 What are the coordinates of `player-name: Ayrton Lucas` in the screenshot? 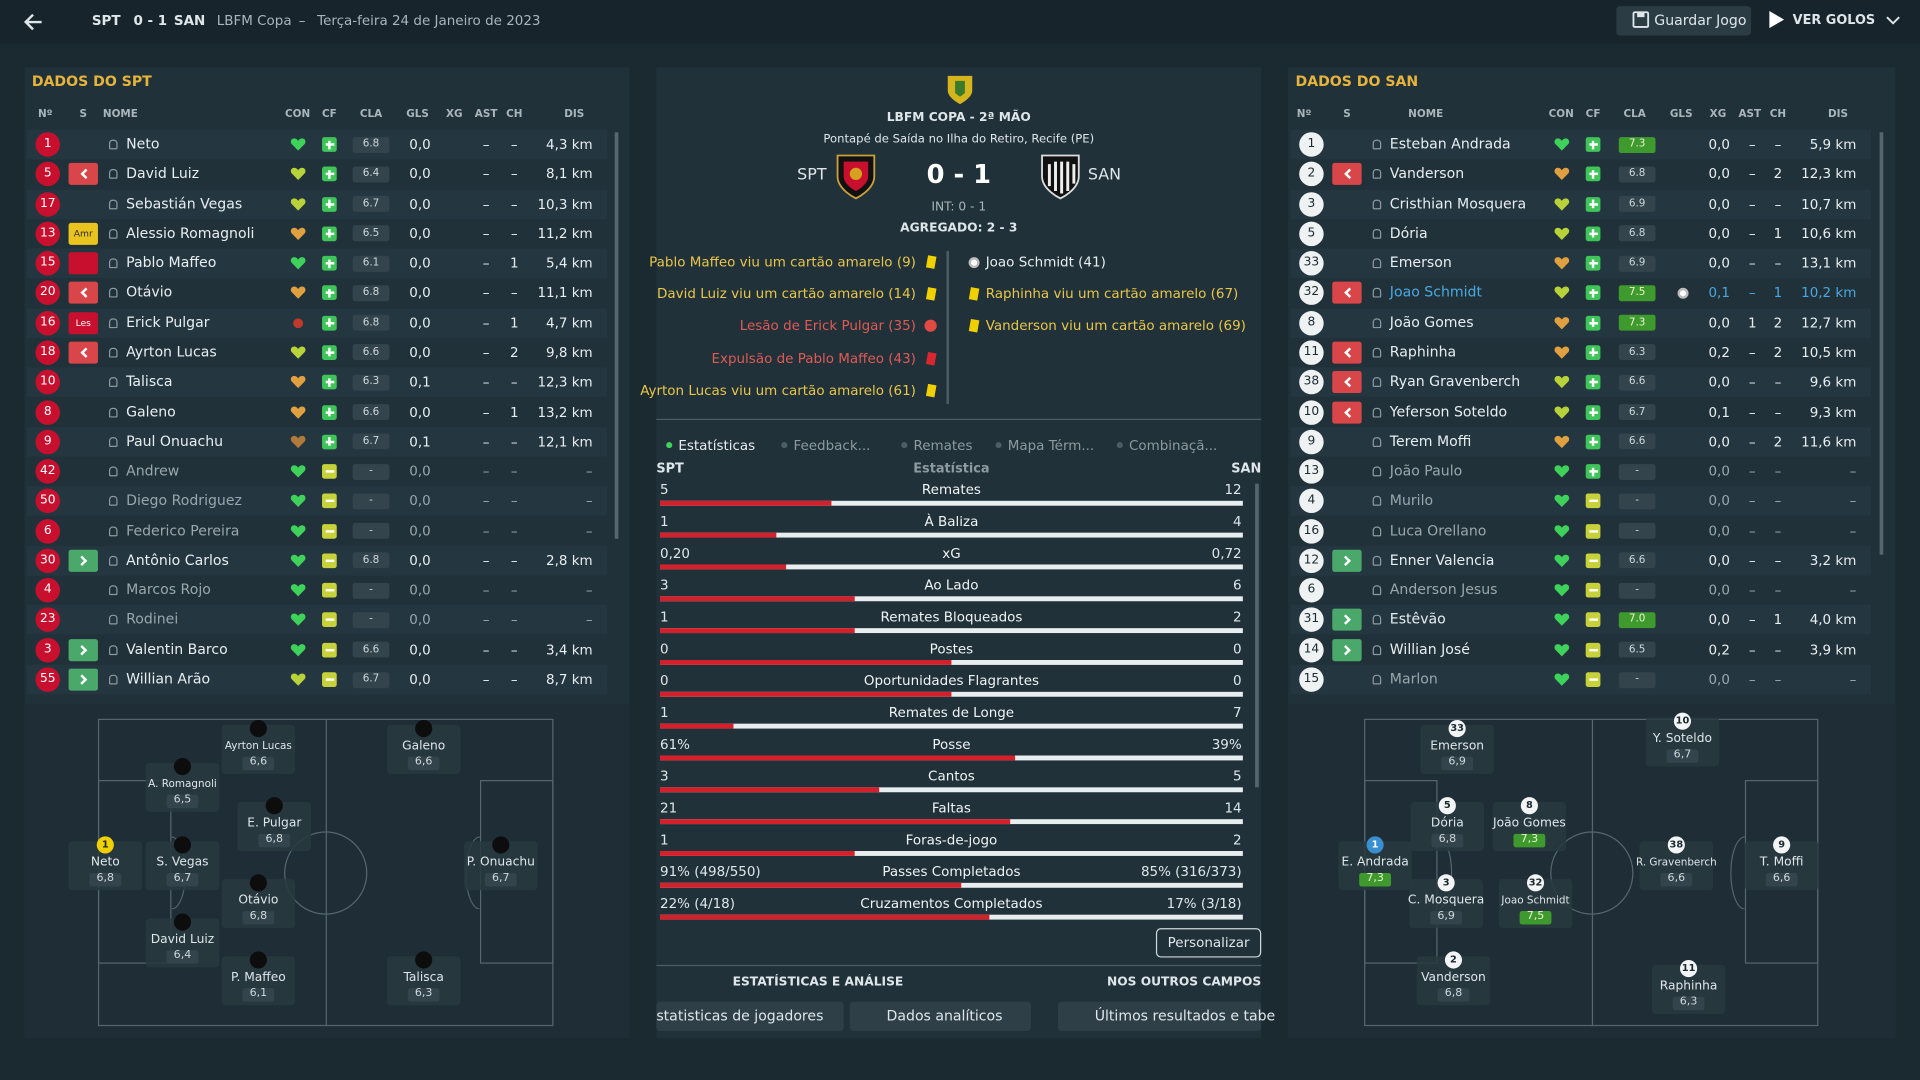 It's located at (171, 352).